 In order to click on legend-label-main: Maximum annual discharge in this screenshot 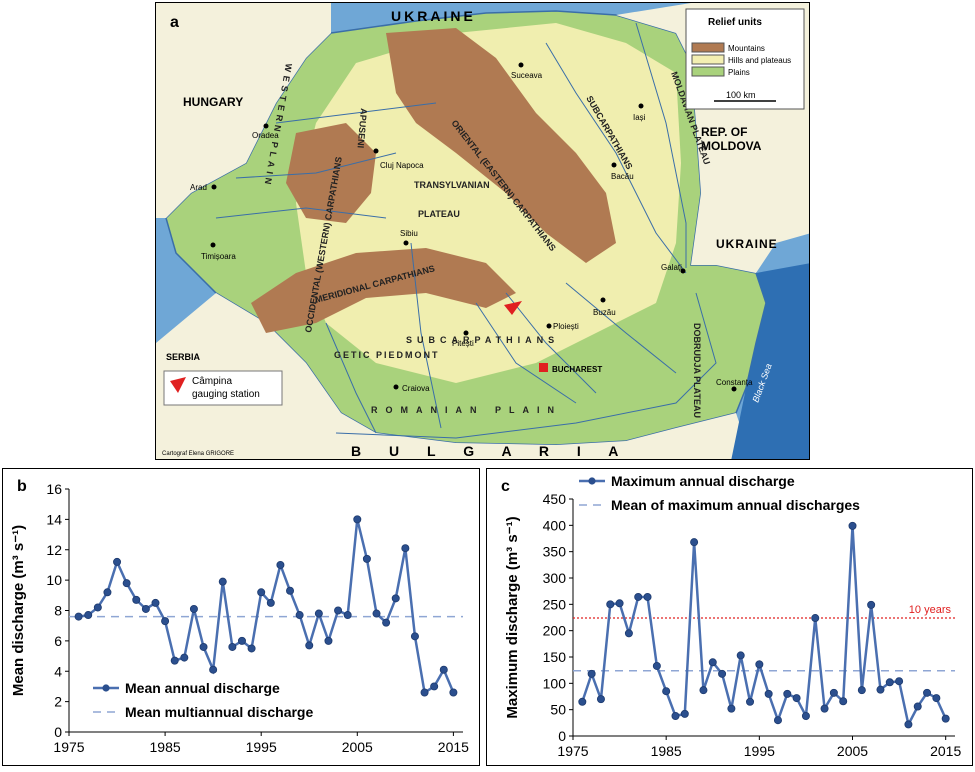, I will do `click(703, 481)`.